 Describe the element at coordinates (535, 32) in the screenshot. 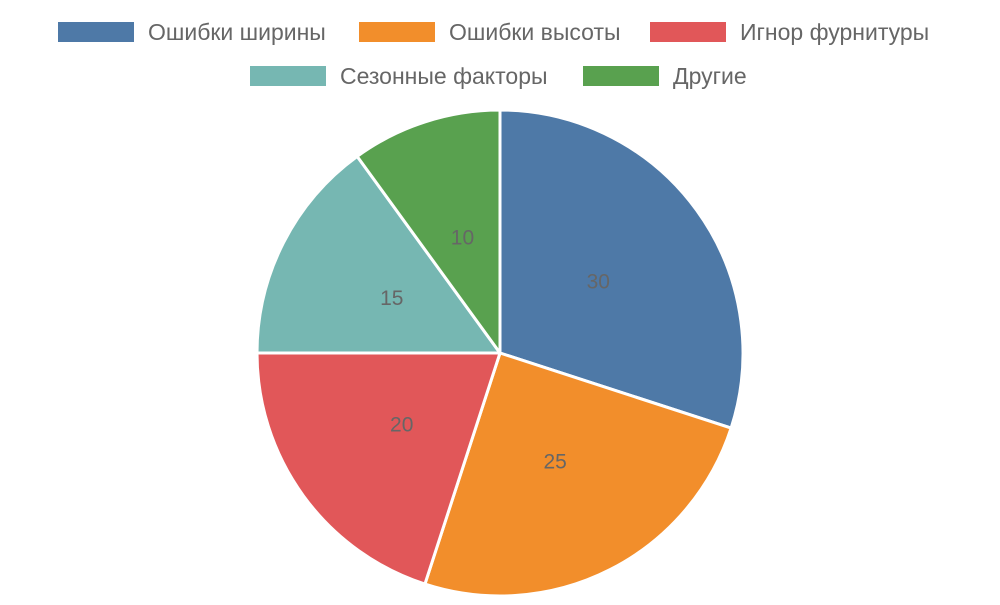

I see `legend-label: Ошибки высоты` at that location.